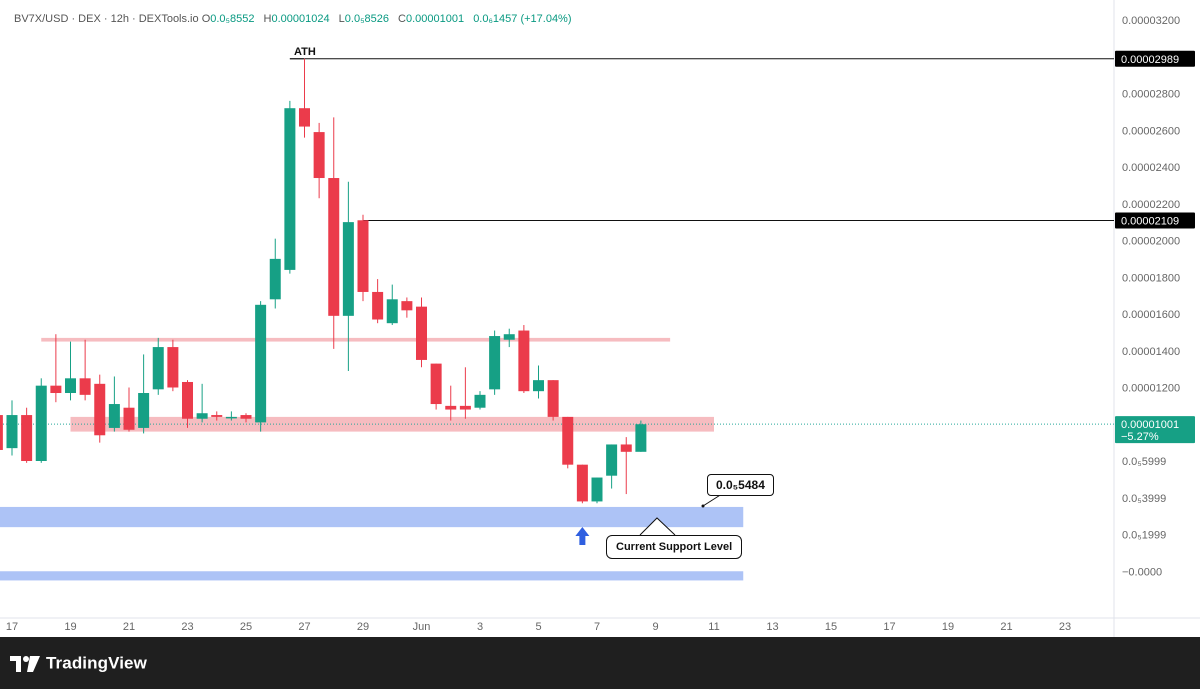 The width and height of the screenshot is (1200, 689). What do you see at coordinates (1150, 221) in the screenshot?
I see `price-tag-label: 0.00002109` at bounding box center [1150, 221].